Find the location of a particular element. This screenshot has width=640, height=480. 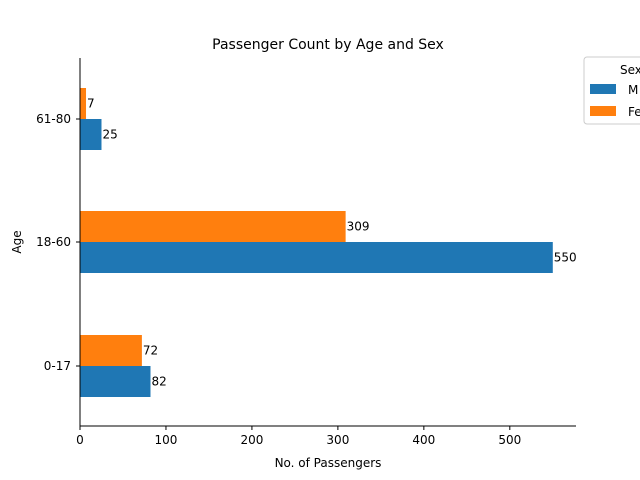

legend-label-m: M is located at coordinates (633, 90).